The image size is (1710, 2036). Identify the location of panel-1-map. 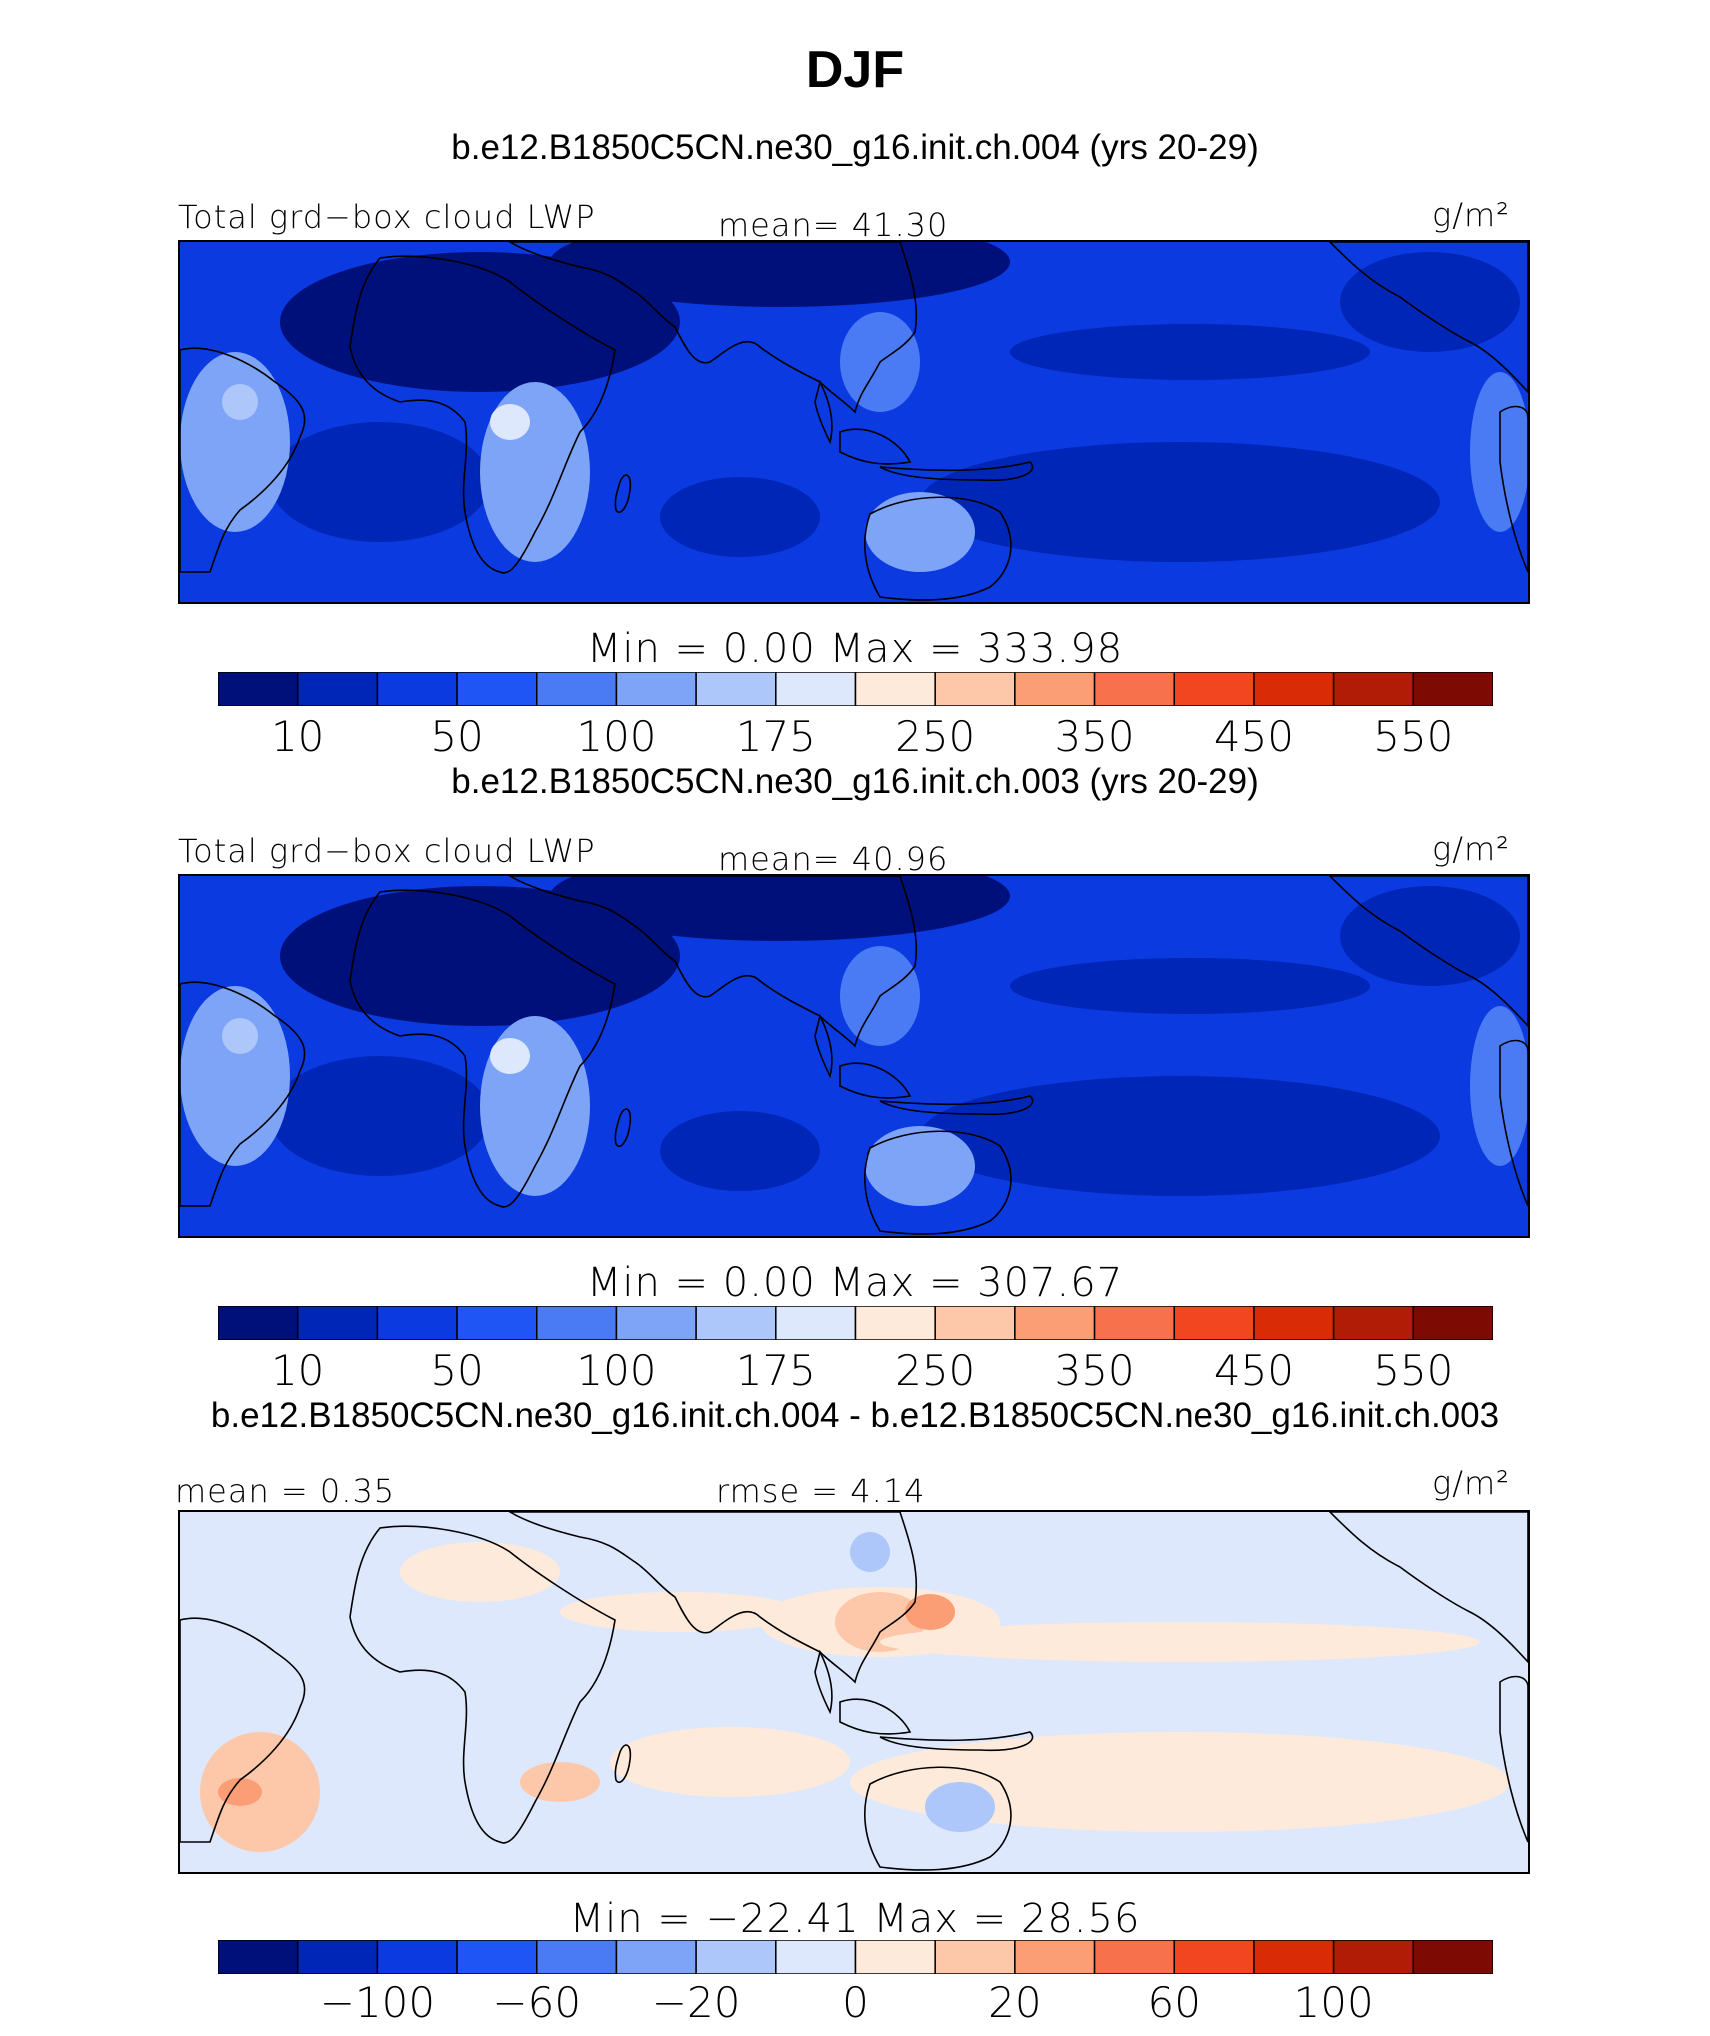
(854, 422).